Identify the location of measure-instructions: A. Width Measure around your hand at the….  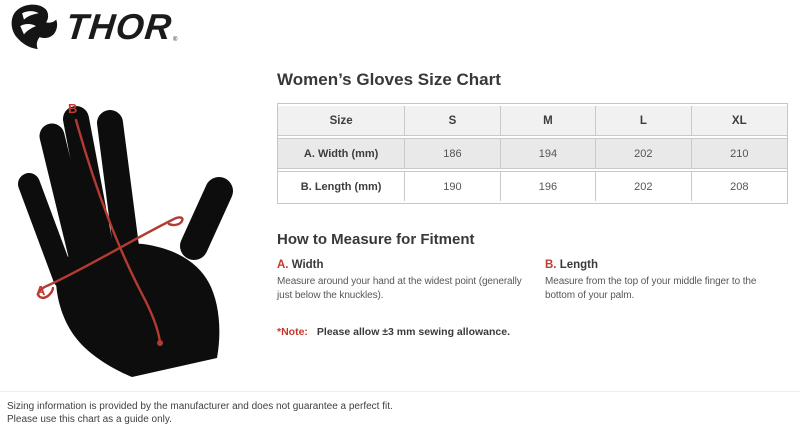
(532, 280).